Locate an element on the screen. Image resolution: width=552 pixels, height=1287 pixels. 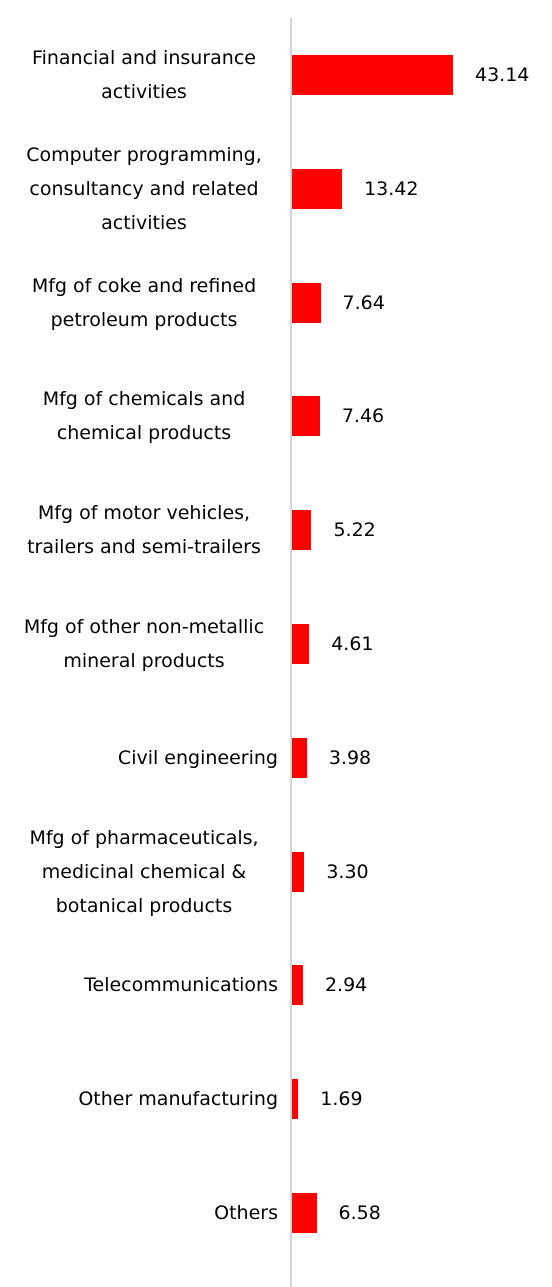
category-text: Civil engineering is located at coordinates (197, 757).